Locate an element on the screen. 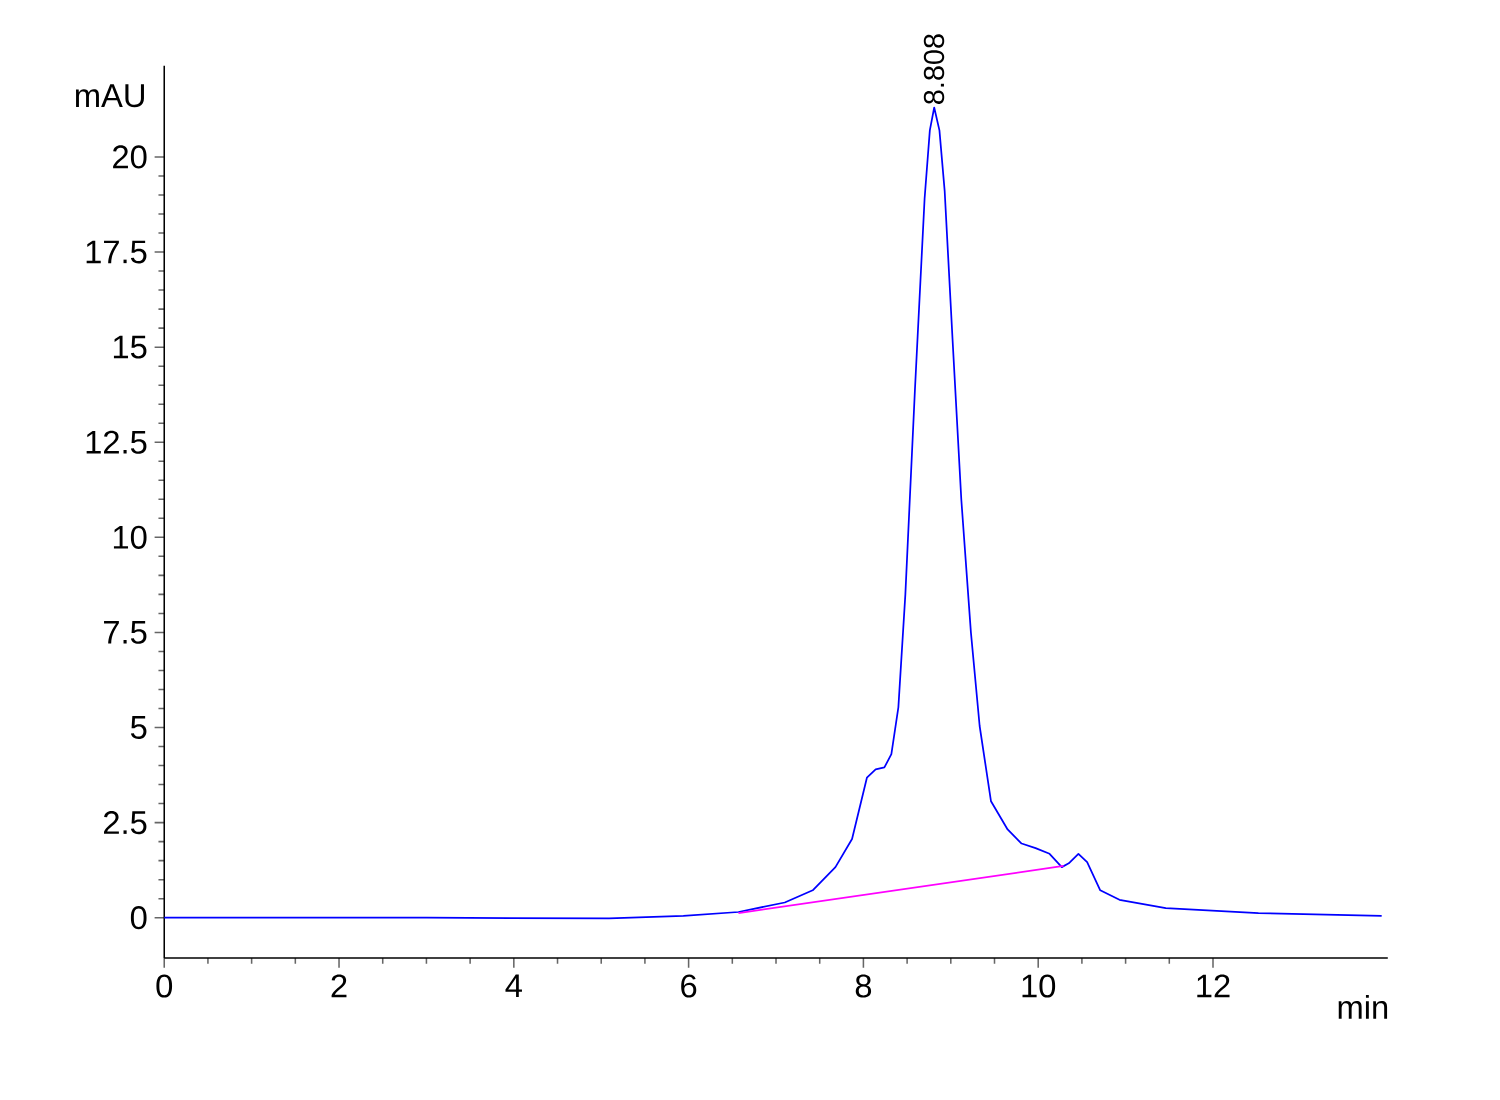 The width and height of the screenshot is (1500, 1100). y-tick-label: 12.5 is located at coordinates (116, 442).